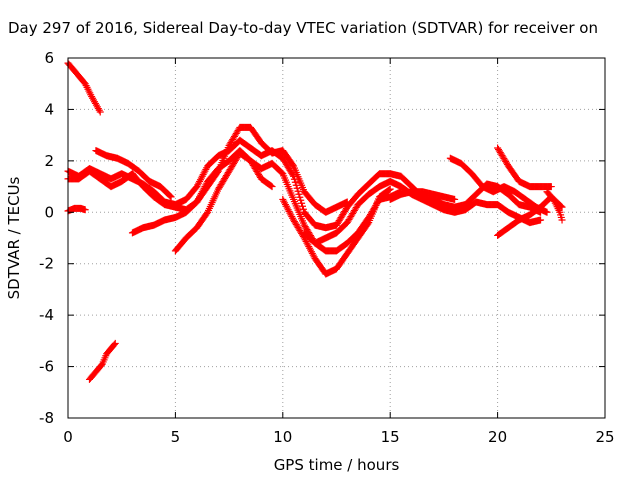 The height and width of the screenshot is (480, 640). I want to click on x-axis-label: GPS time / hours, so click(337, 465).